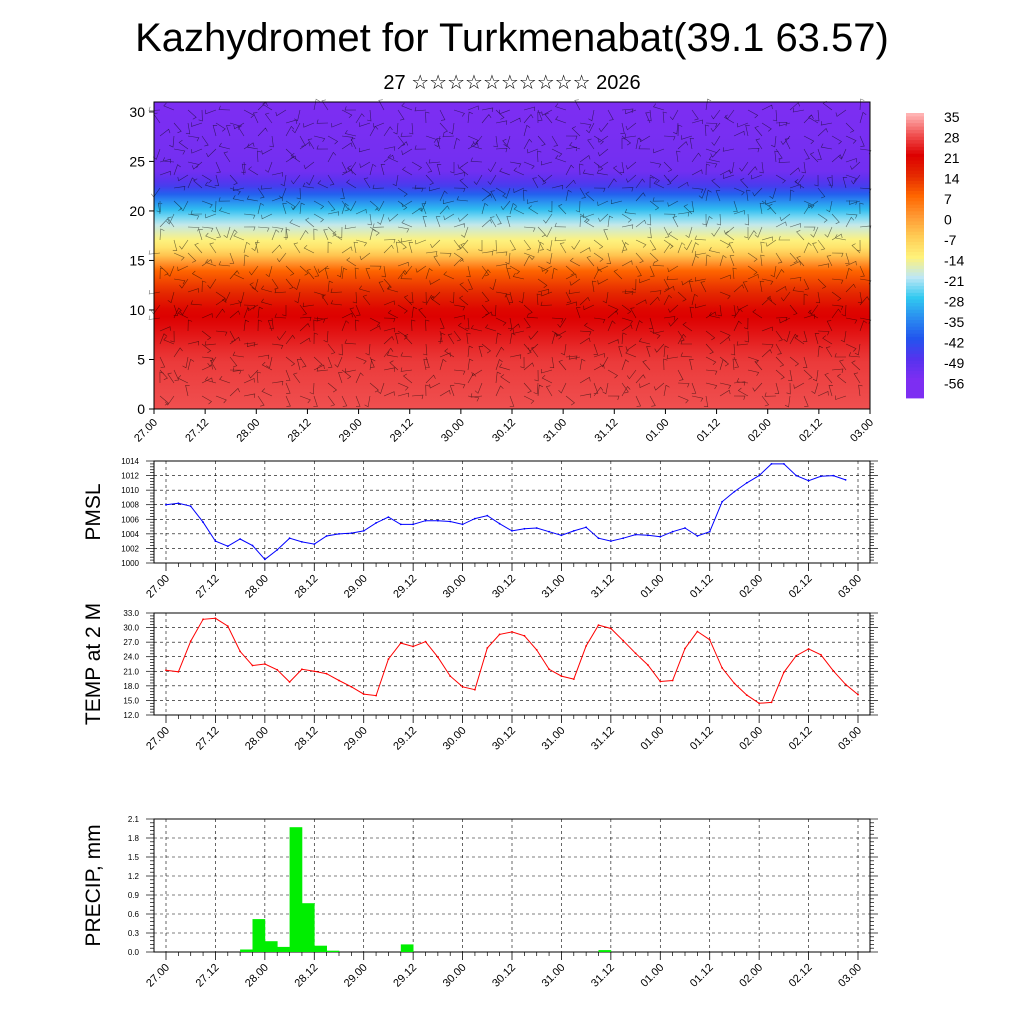 Image resolution: width=1024 pixels, height=1024 pixels. What do you see at coordinates (134, 876) in the screenshot?
I see `y-tick-label: 1.2` at bounding box center [134, 876].